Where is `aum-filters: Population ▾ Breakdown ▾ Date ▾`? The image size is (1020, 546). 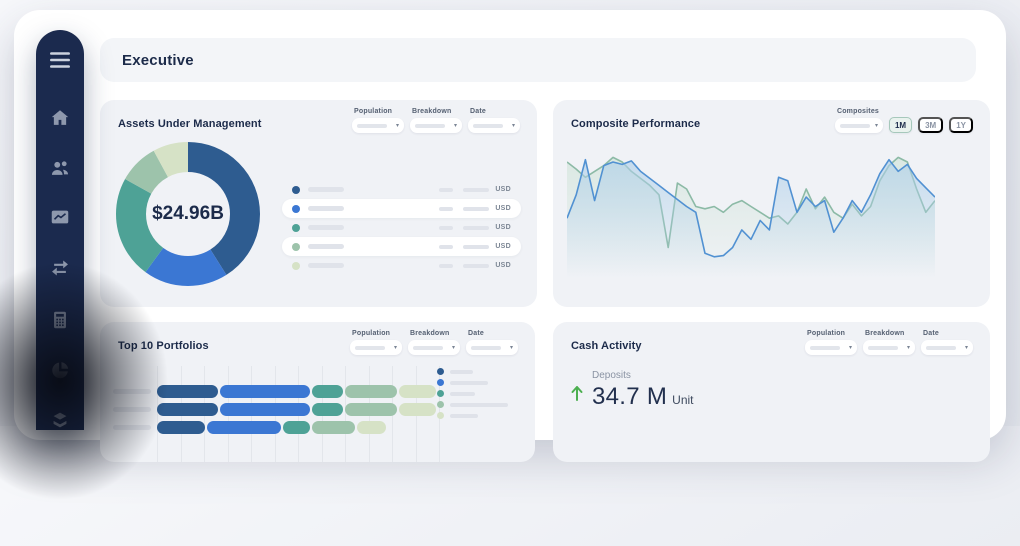
aum-filters: Population ▾ Breakdown ▾ Date ▾ is located at coordinates (436, 120).